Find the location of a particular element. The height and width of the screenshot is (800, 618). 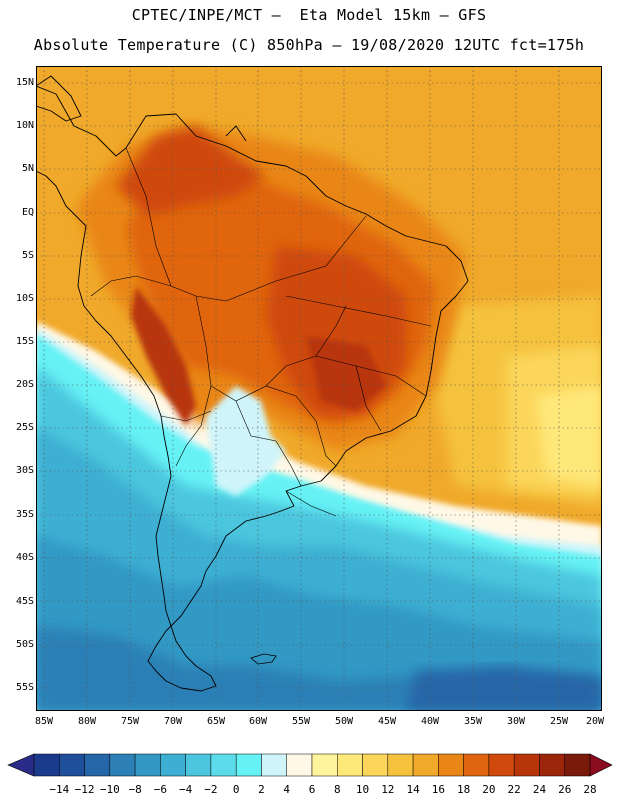

temp-band-andes-warm is located at coordinates (163, 356).